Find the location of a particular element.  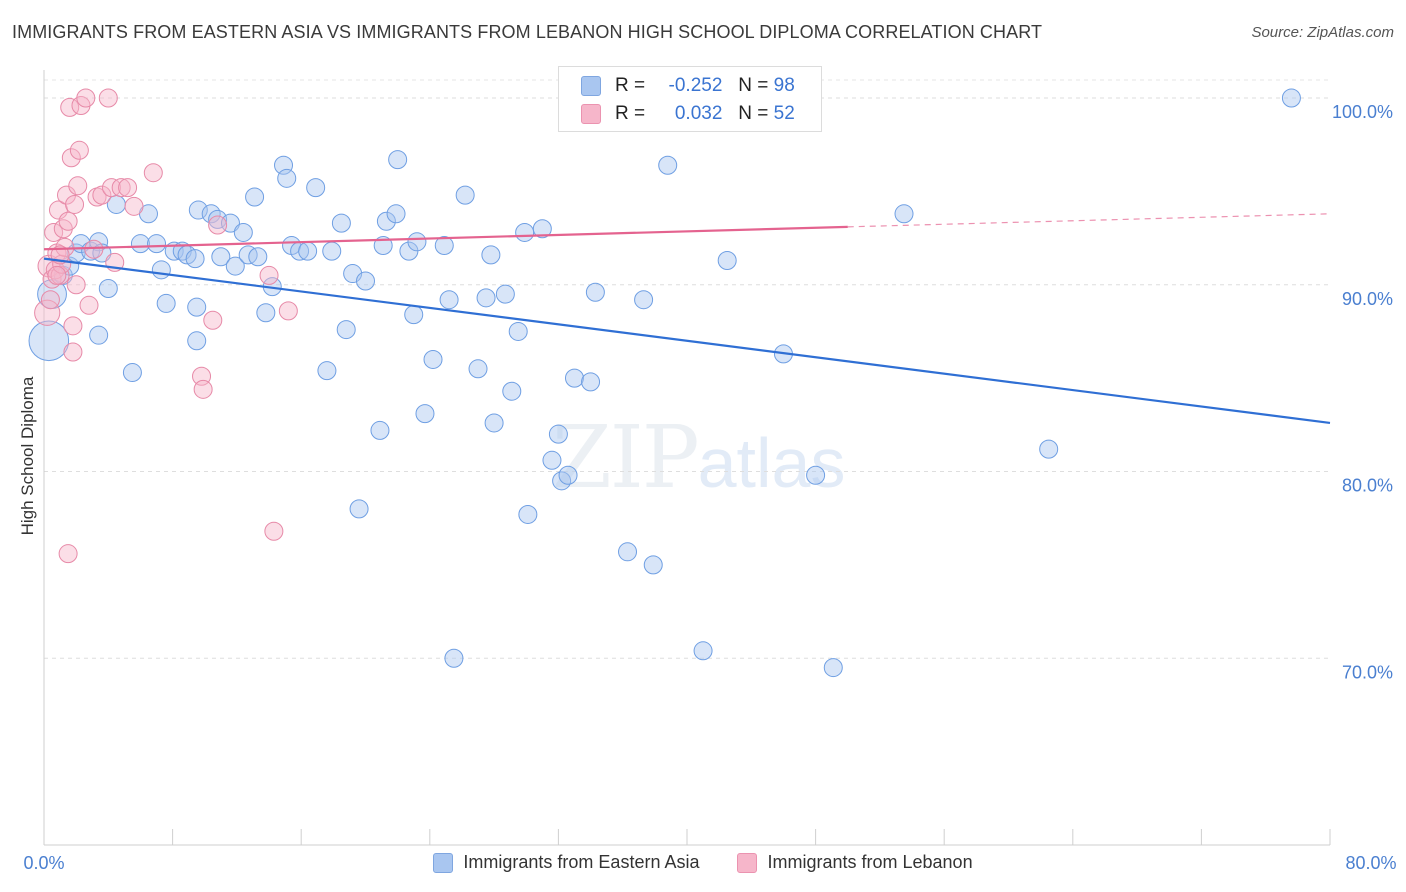

stats-legend: R = -0.252 N = 98 R = 0.032 N = 52 is located at coordinates (690, 99).